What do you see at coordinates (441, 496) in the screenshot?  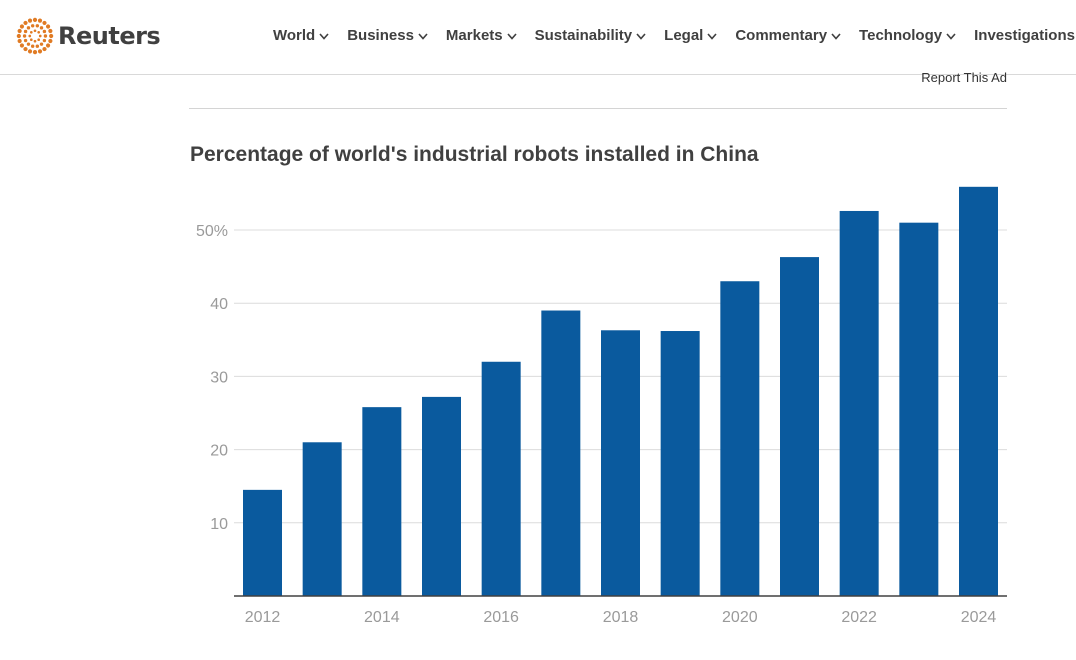 I see `bar-2015` at bounding box center [441, 496].